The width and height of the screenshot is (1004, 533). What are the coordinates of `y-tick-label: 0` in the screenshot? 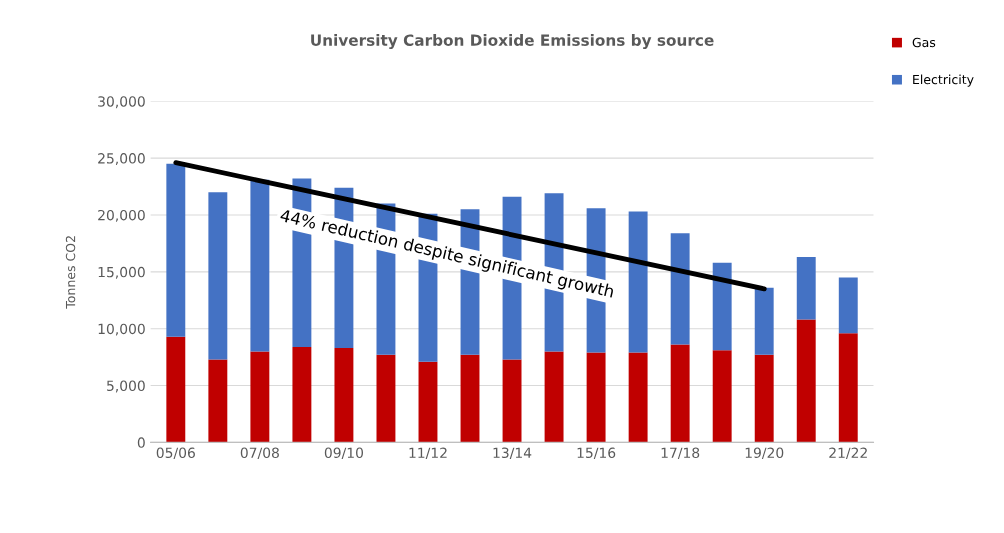 It's located at (141, 442).